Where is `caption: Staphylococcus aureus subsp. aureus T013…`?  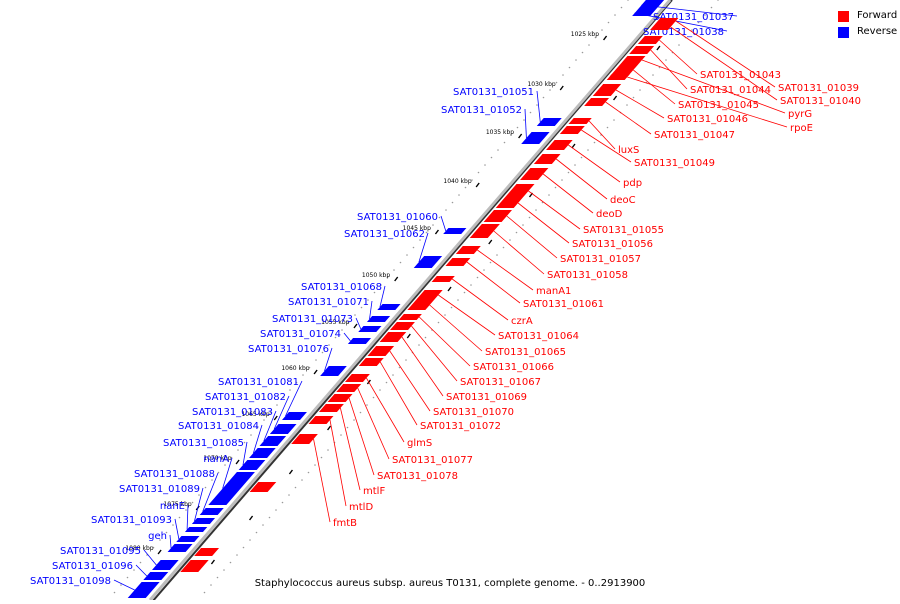 caption: Staphylococcus aureus subsp. aureus T013… is located at coordinates (450, 583).